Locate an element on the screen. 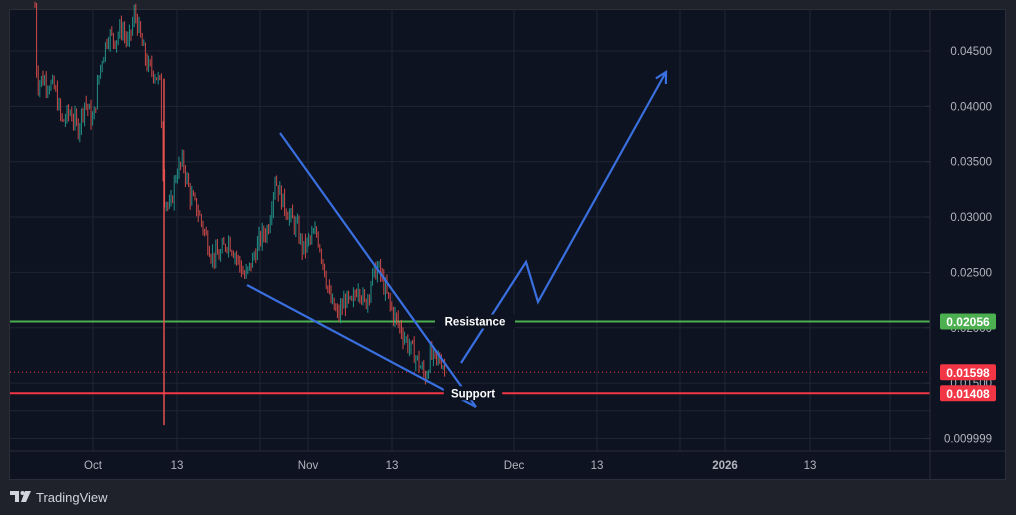 This screenshot has height=515, width=1016. resistance-price-tag is located at coordinates (968, 321).